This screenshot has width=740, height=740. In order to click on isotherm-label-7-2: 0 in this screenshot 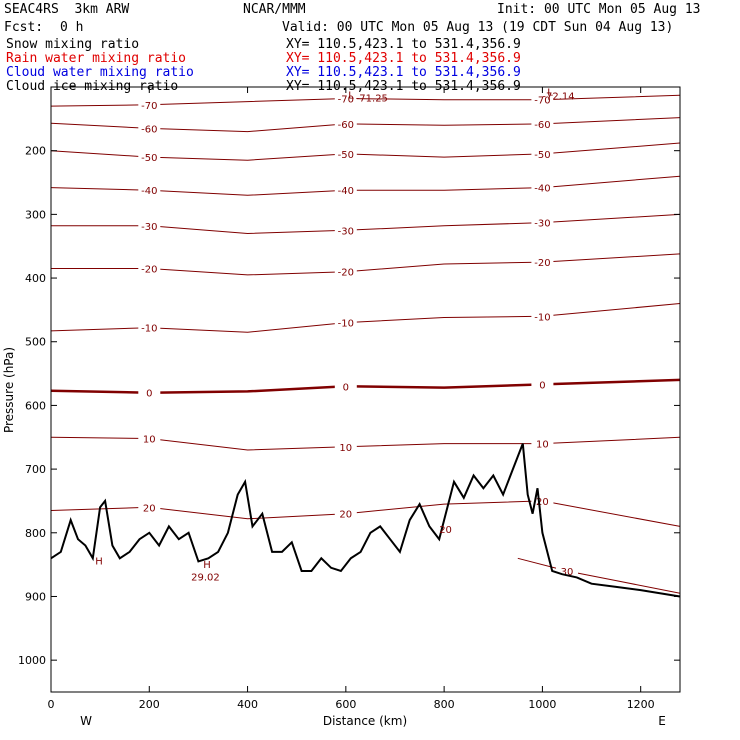, I will do `click(542, 385)`.